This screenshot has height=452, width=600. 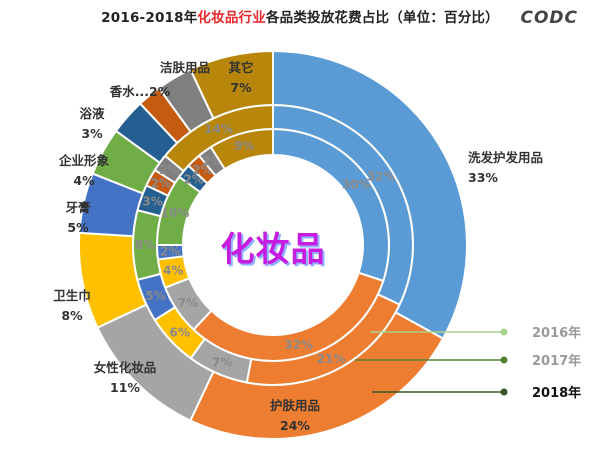 I want to click on outer-label: 4%, so click(x=84, y=180).